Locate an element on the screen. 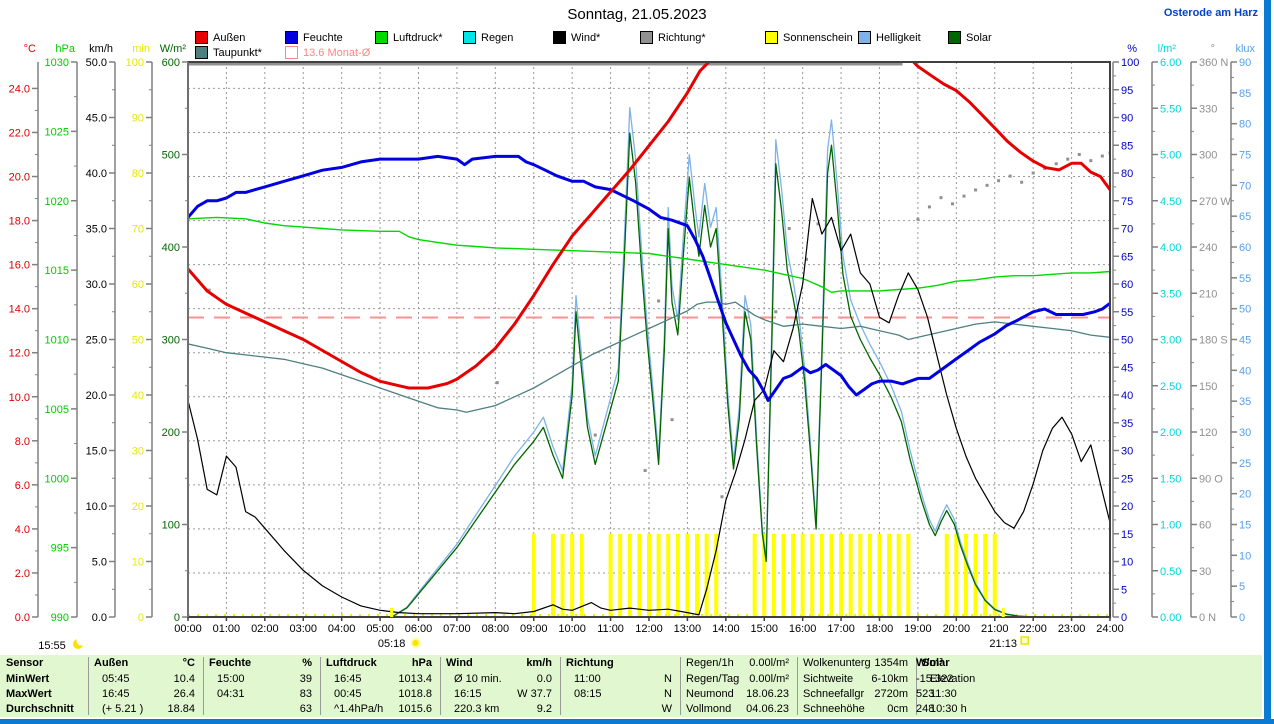 The height and width of the screenshot is (724, 1274). column-header: Außen is located at coordinates (111, 663).